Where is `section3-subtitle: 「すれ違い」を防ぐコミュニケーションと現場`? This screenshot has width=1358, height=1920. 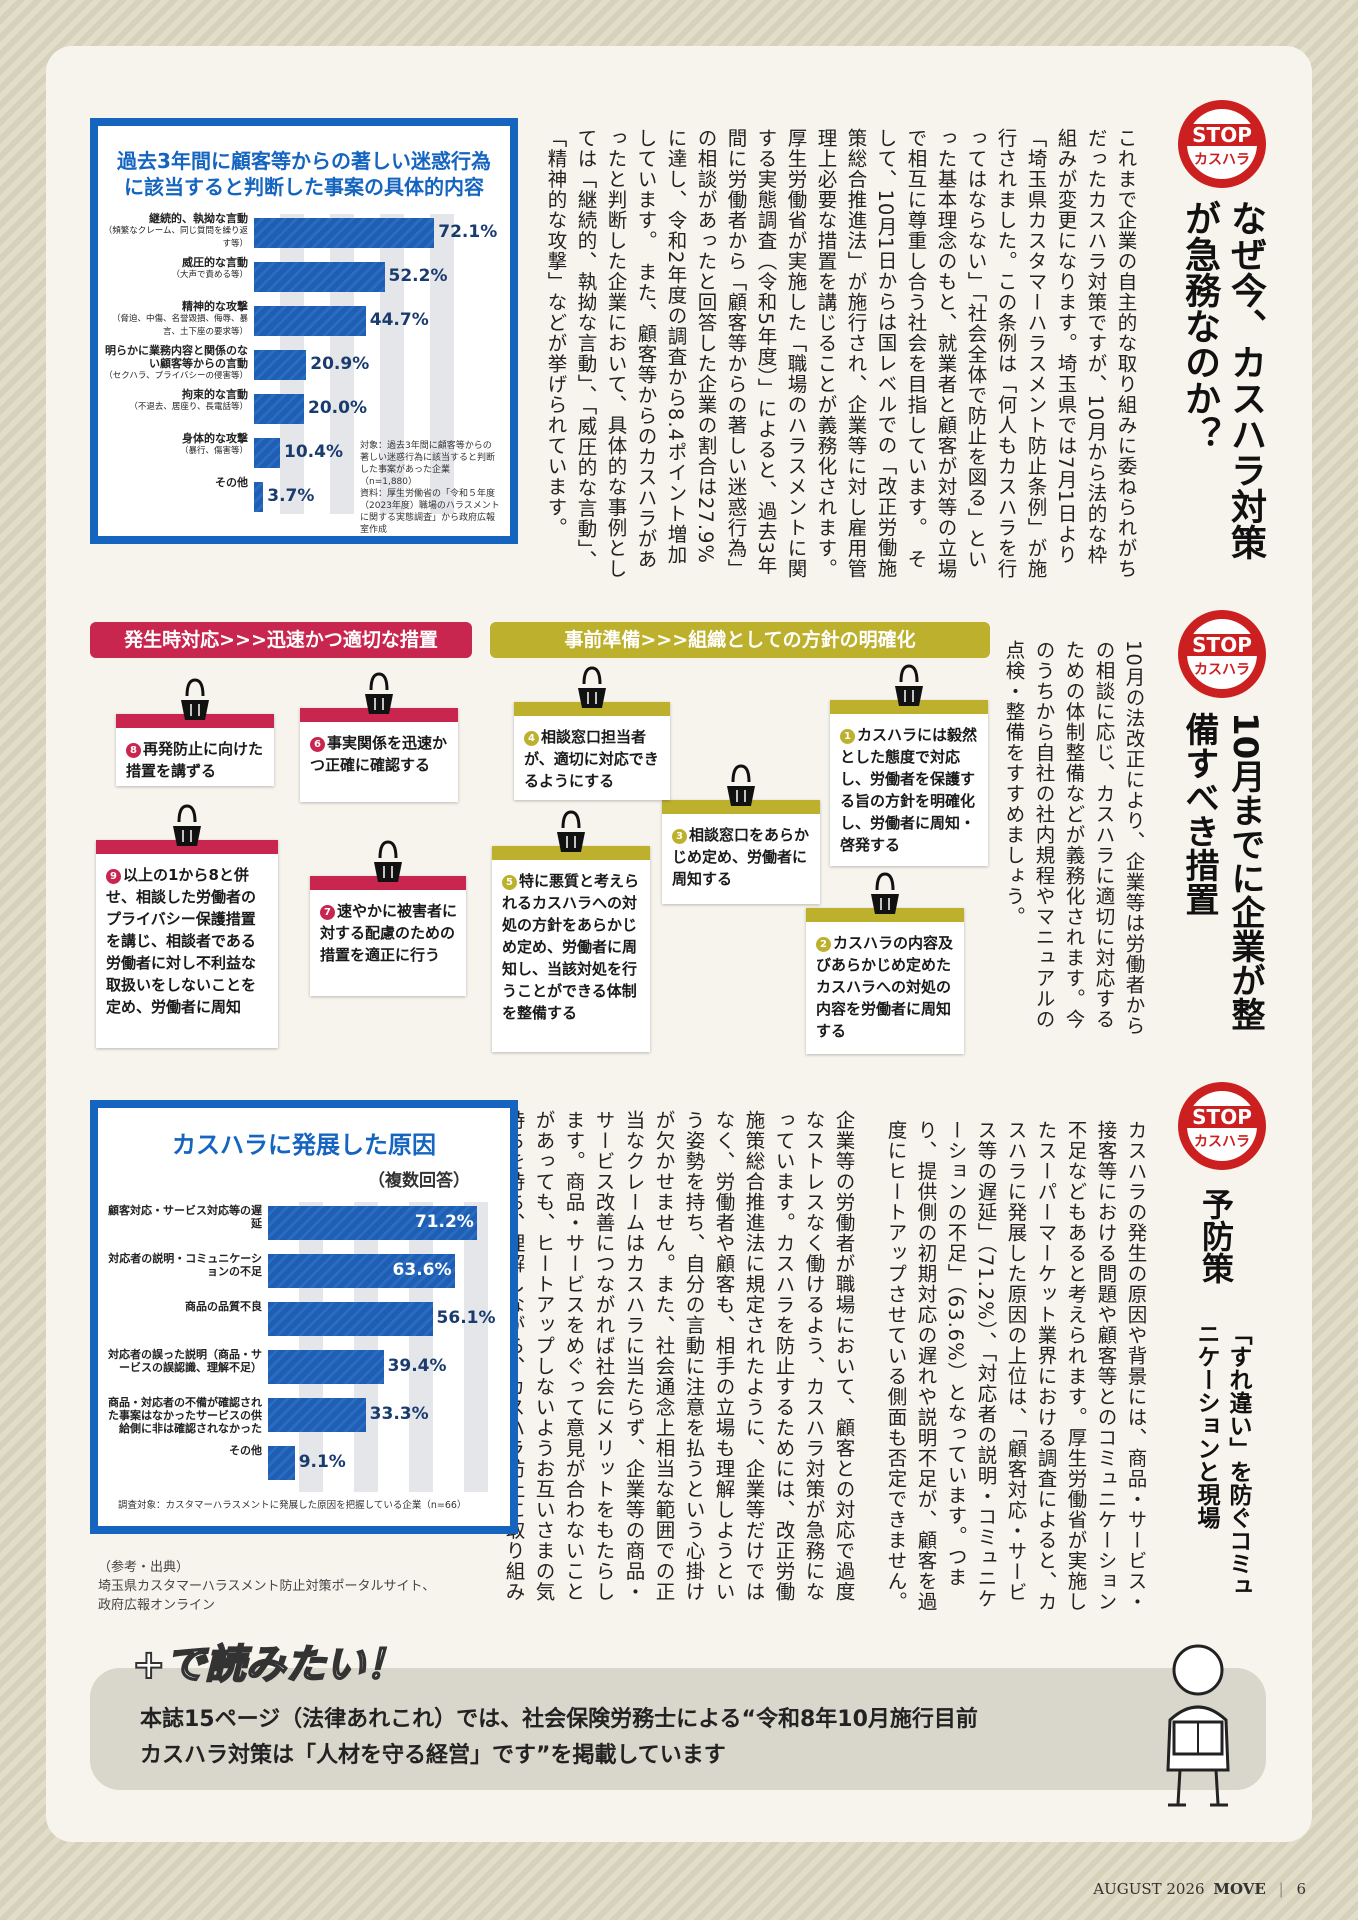 section3-subtitle: 「すれ違い」を防ぐコミュニケーションと現場 is located at coordinates (1222, 1460).